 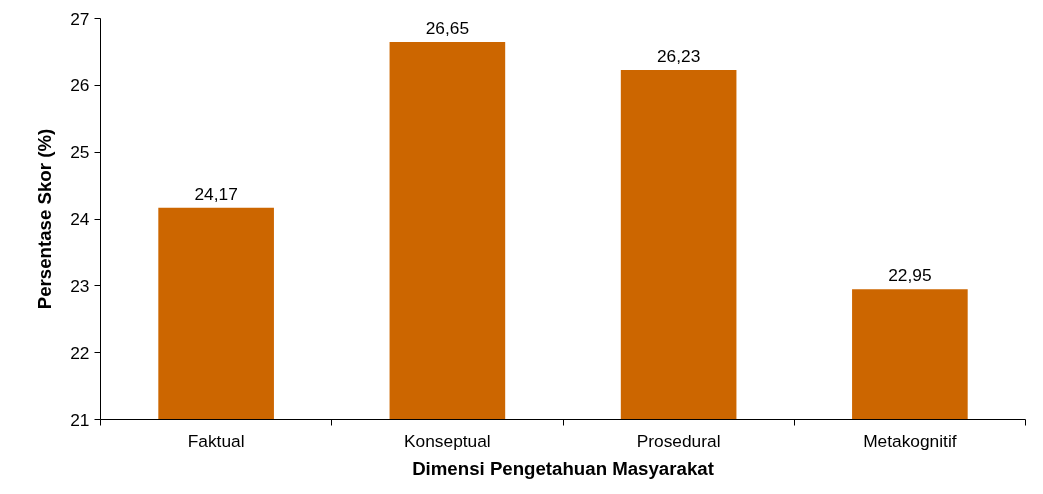 What do you see at coordinates (80, 419) in the screenshot?
I see `y-tick-label: 21` at bounding box center [80, 419].